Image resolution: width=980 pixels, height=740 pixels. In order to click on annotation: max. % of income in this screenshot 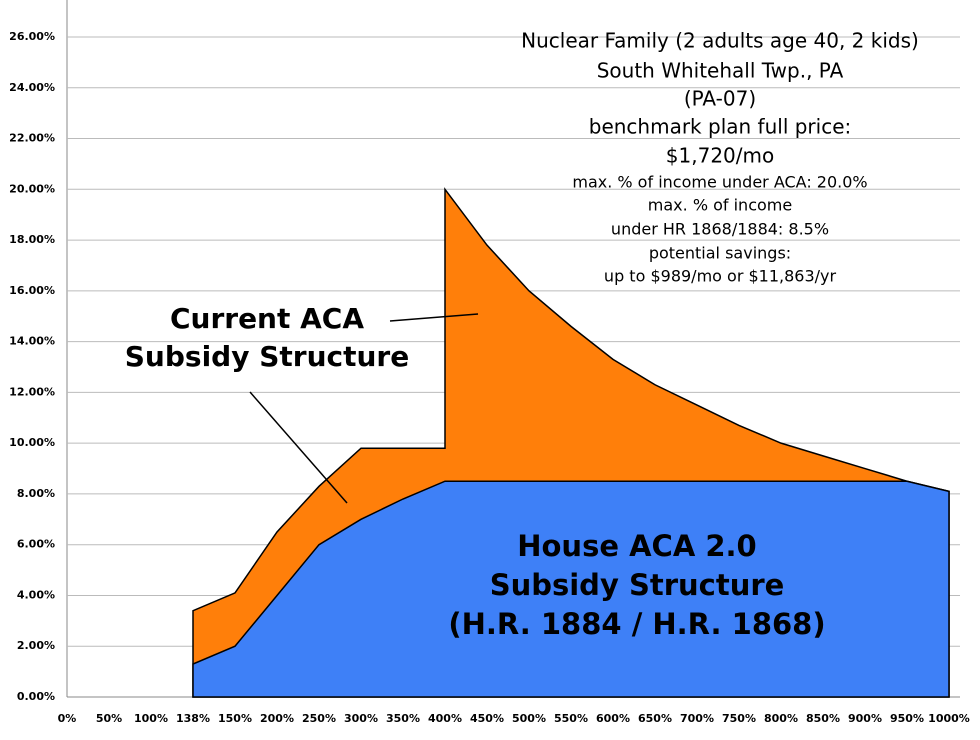, I will do `click(720, 205)`.